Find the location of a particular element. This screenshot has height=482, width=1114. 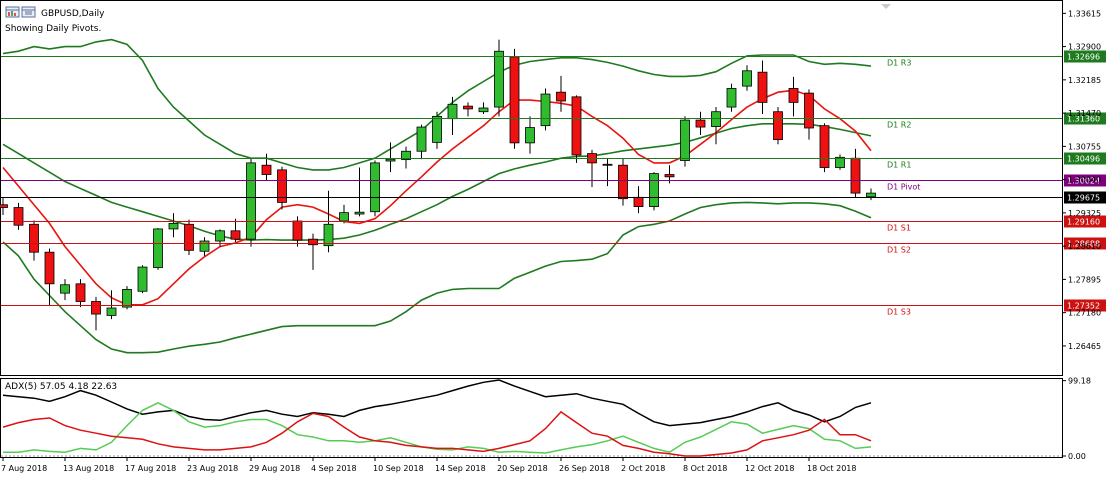

time-tick-label: 2 Oct 2018 is located at coordinates (643, 468).